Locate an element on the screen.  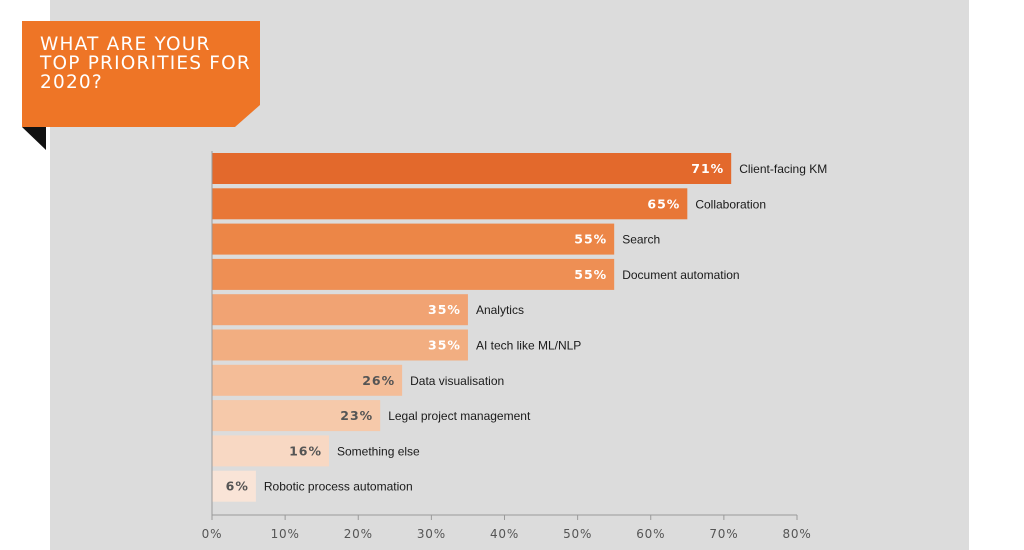
bar-value-label: 23% is located at coordinates (356, 415).